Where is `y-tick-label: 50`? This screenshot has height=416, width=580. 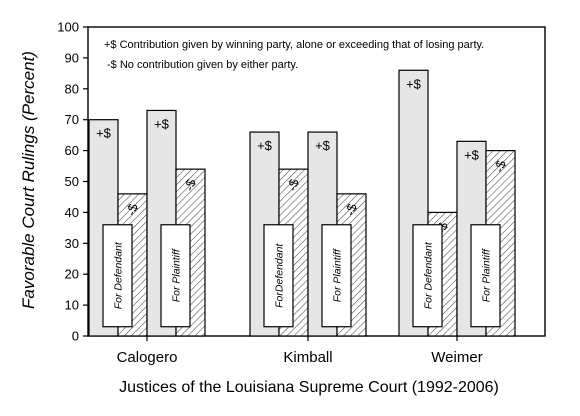 y-tick-label: 50 is located at coordinates (72, 181).